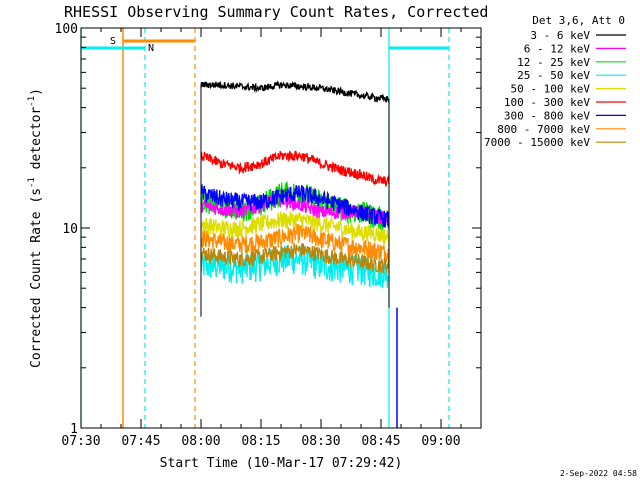 The height and width of the screenshot is (480, 640). I want to click on legend-entry-label: 25 - 50 keV, so click(553, 75).